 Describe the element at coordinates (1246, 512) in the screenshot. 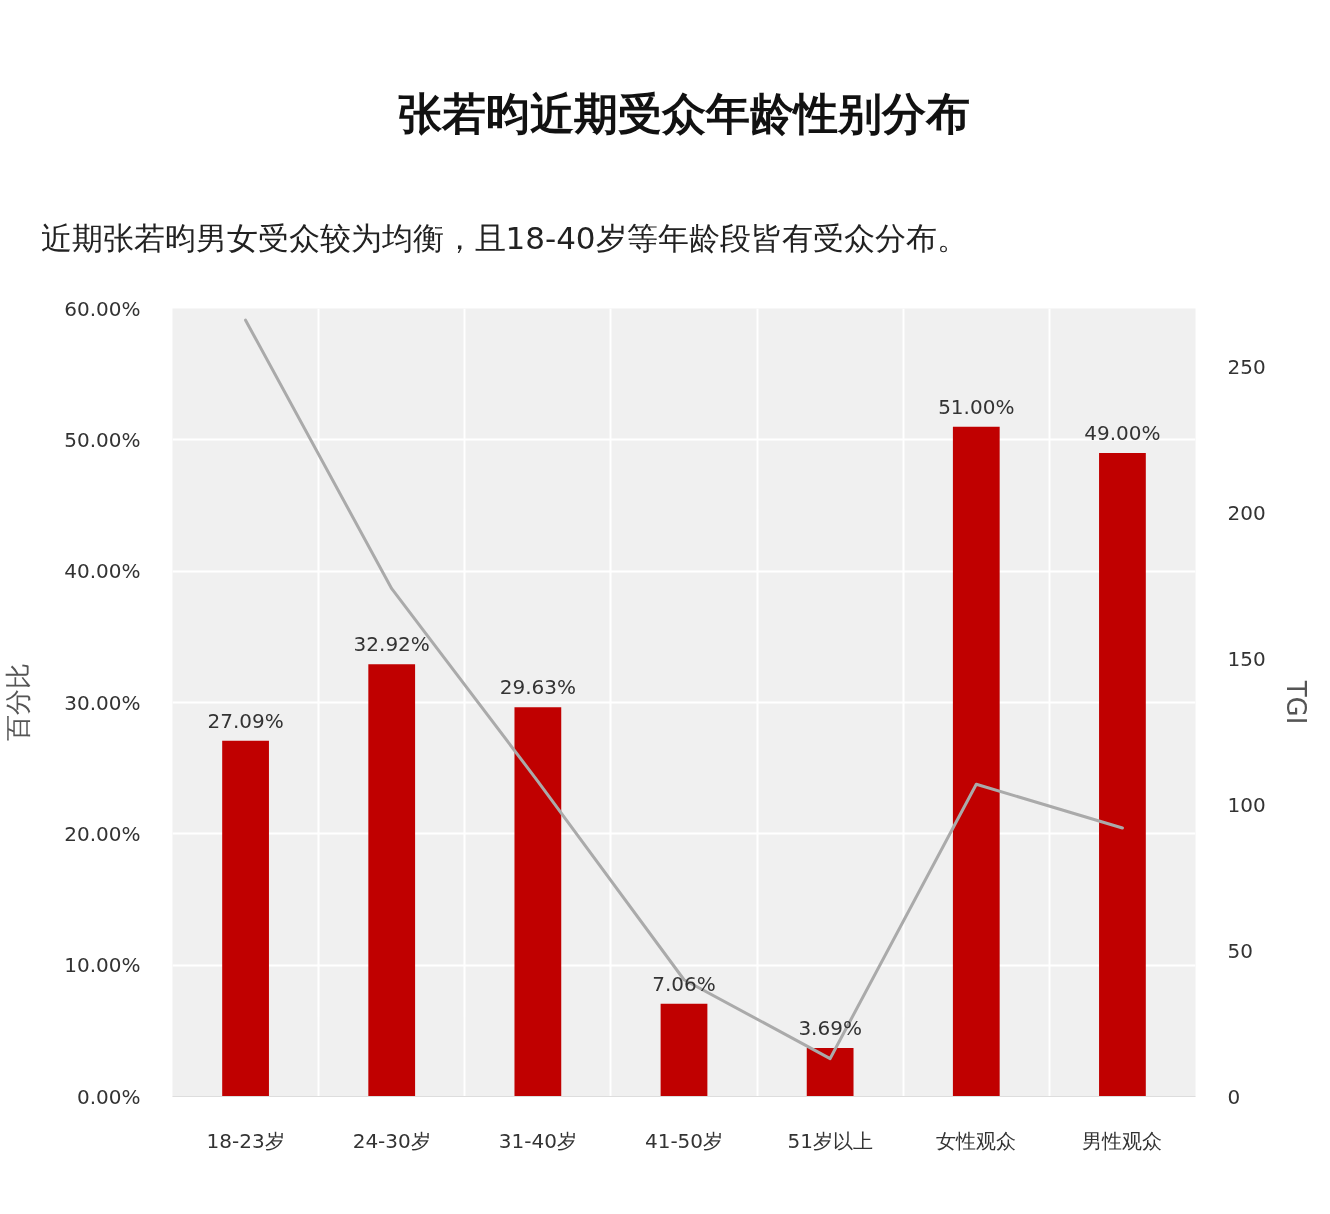

I see `y2-tick-label: 200` at that location.